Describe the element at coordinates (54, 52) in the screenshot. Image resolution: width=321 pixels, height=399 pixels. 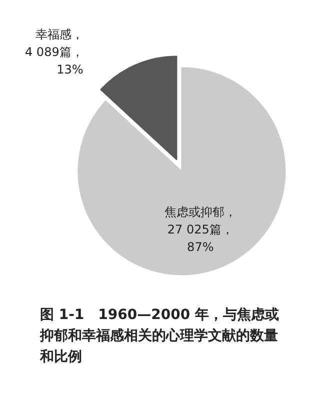
I see `slice-label: 幸福感， 4 089篇， 13%` at that location.